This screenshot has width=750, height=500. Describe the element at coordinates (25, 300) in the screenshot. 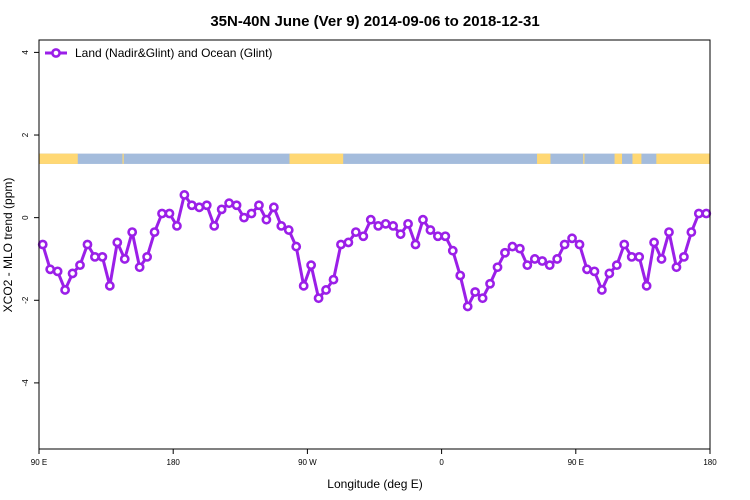

I see `y-tick-label: -2` at that location.